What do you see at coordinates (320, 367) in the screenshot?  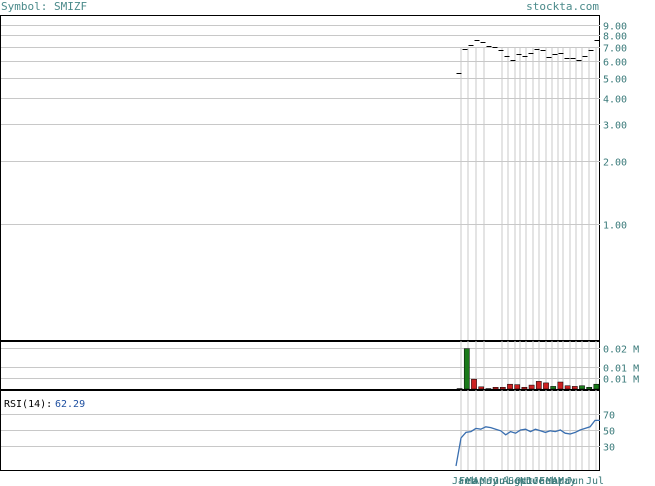 I see `volume-panel: 0.01 M0.01 M 0.02 M` at bounding box center [320, 367].